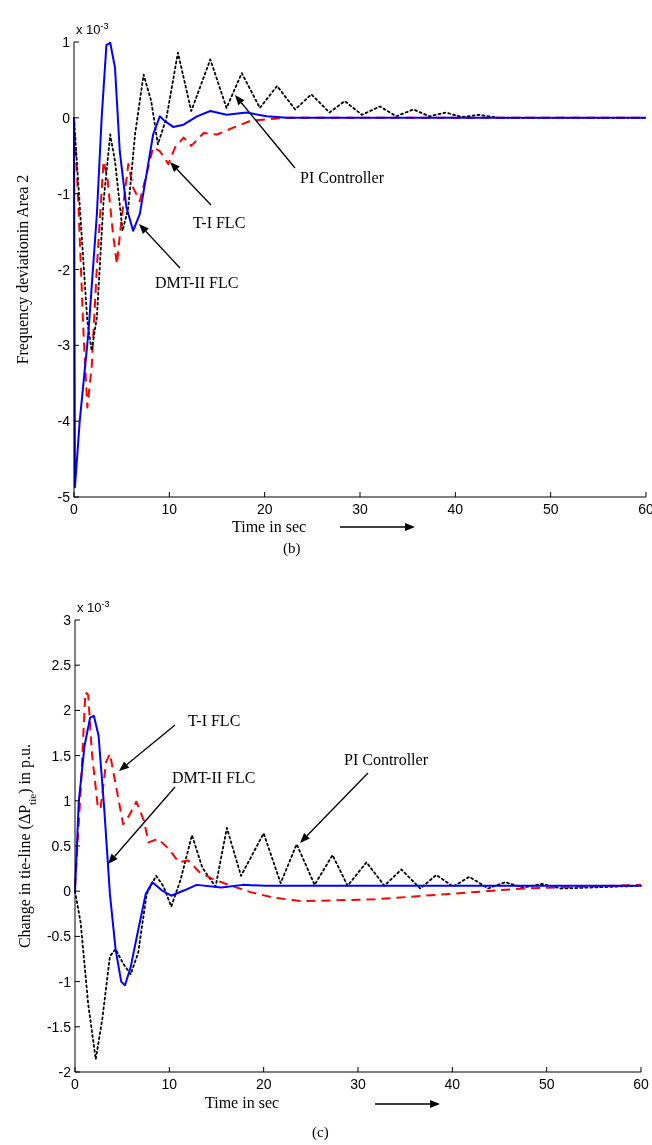 The width and height of the screenshot is (652, 1145). I want to click on y-tick-label: -5, so click(64, 497).